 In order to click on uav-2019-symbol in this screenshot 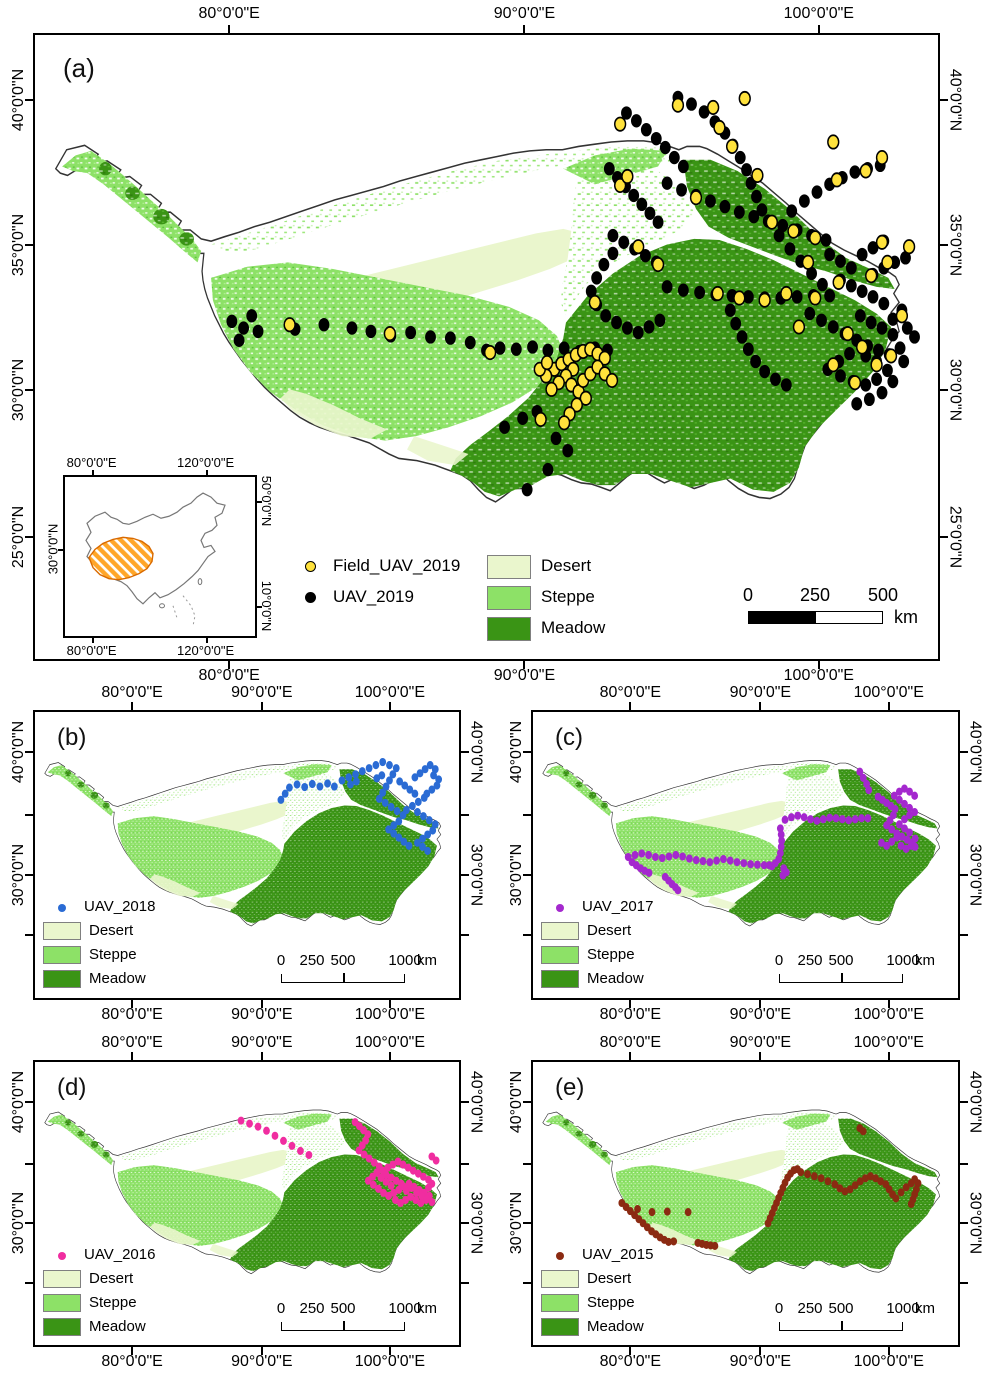, I will do `click(310, 597)`.